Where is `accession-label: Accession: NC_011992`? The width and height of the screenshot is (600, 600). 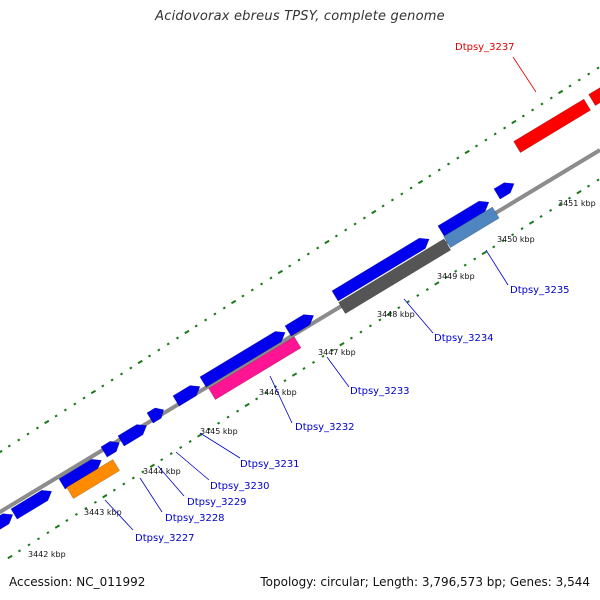 accession-label: Accession: NC_011992 is located at coordinates (77, 582).